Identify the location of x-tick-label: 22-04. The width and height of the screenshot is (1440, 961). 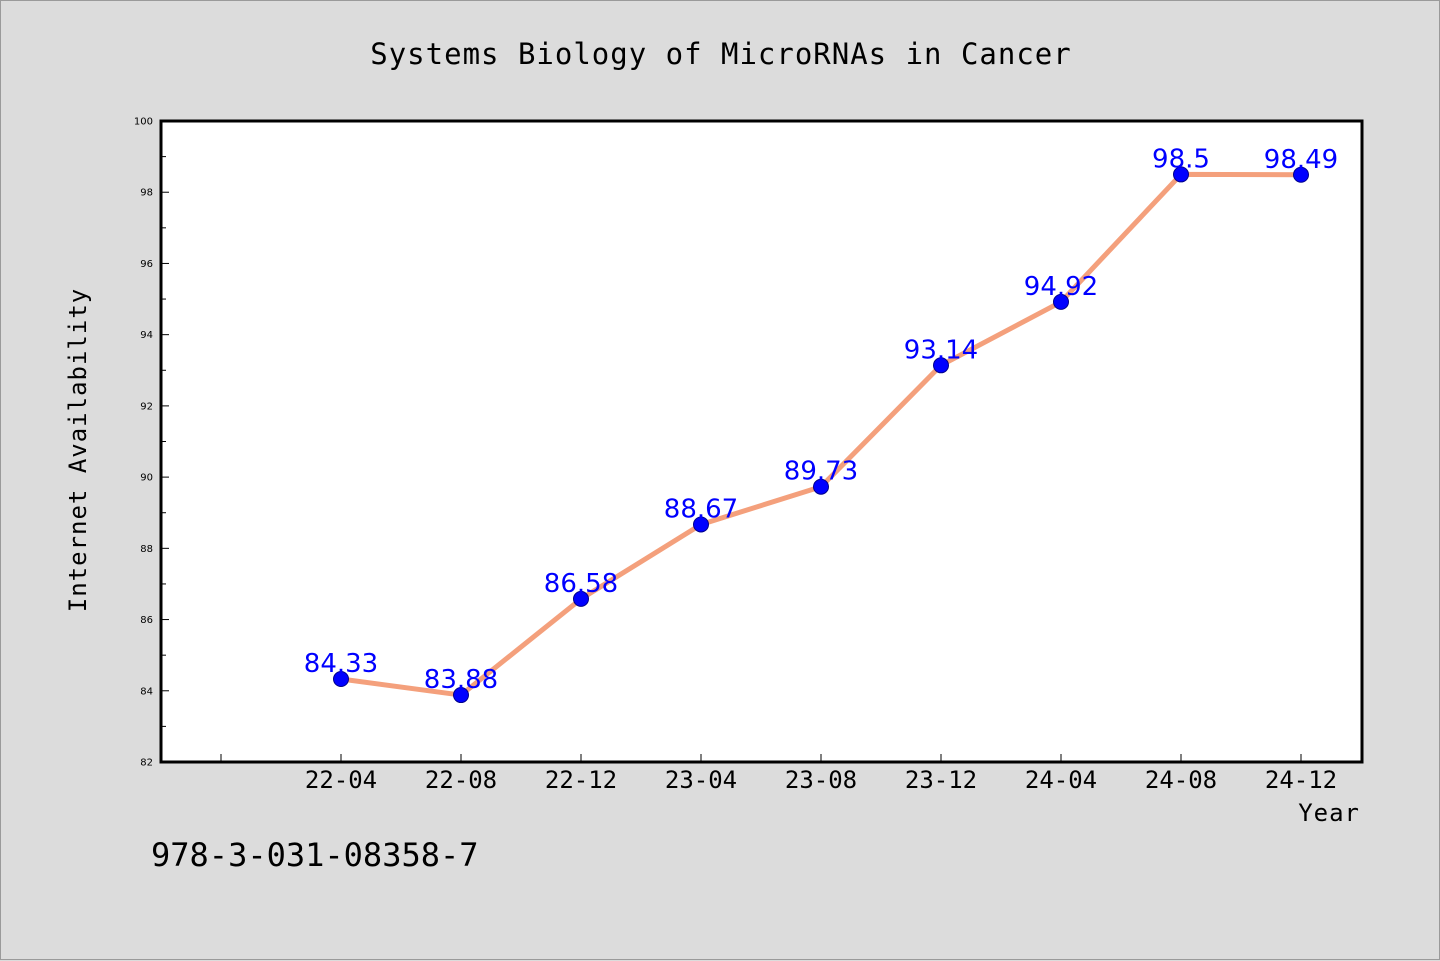
(341, 780).